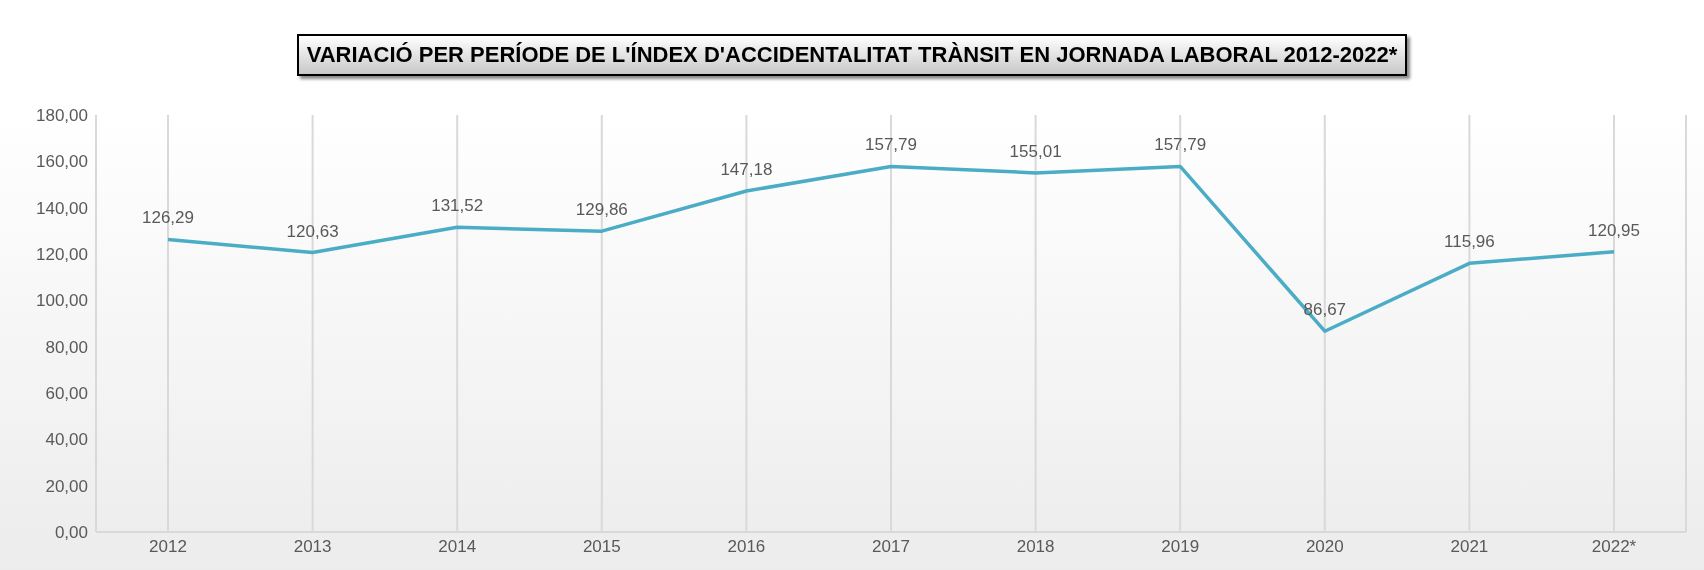 This screenshot has height=570, width=1704. I want to click on data-label: 126,29, so click(168, 218).